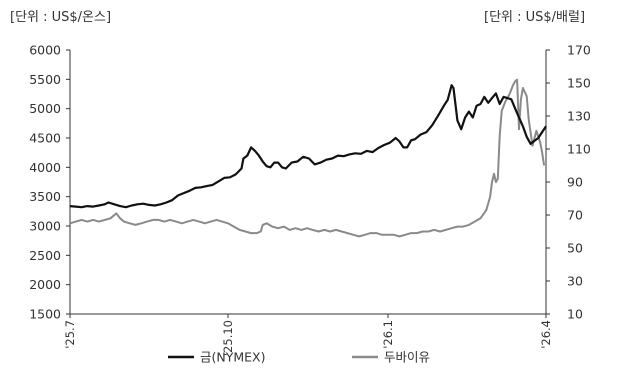 This screenshot has height=370, width=618. What do you see at coordinates (45, 226) in the screenshot?
I see `left-y-tick-label: 3000` at bounding box center [45, 226].